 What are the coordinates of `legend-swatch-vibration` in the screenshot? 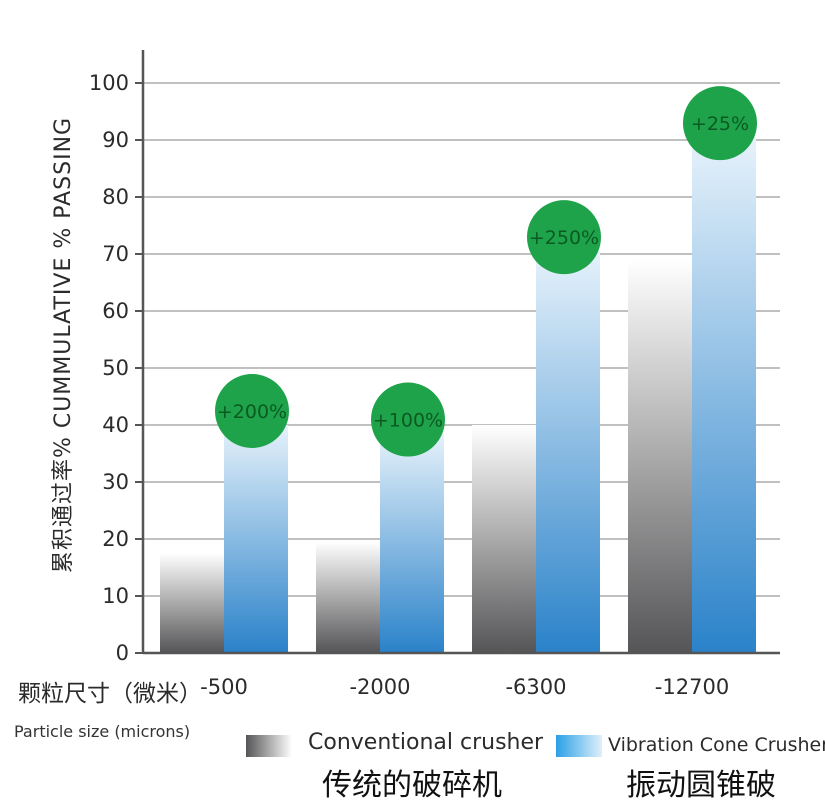 It's located at (579, 746).